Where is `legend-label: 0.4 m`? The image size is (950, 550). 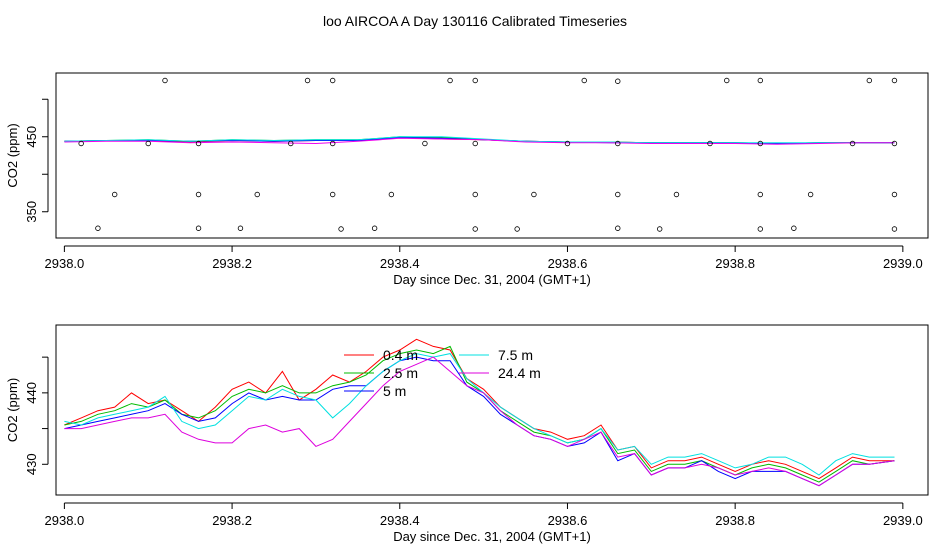
legend-label: 0.4 m is located at coordinates (400, 355).